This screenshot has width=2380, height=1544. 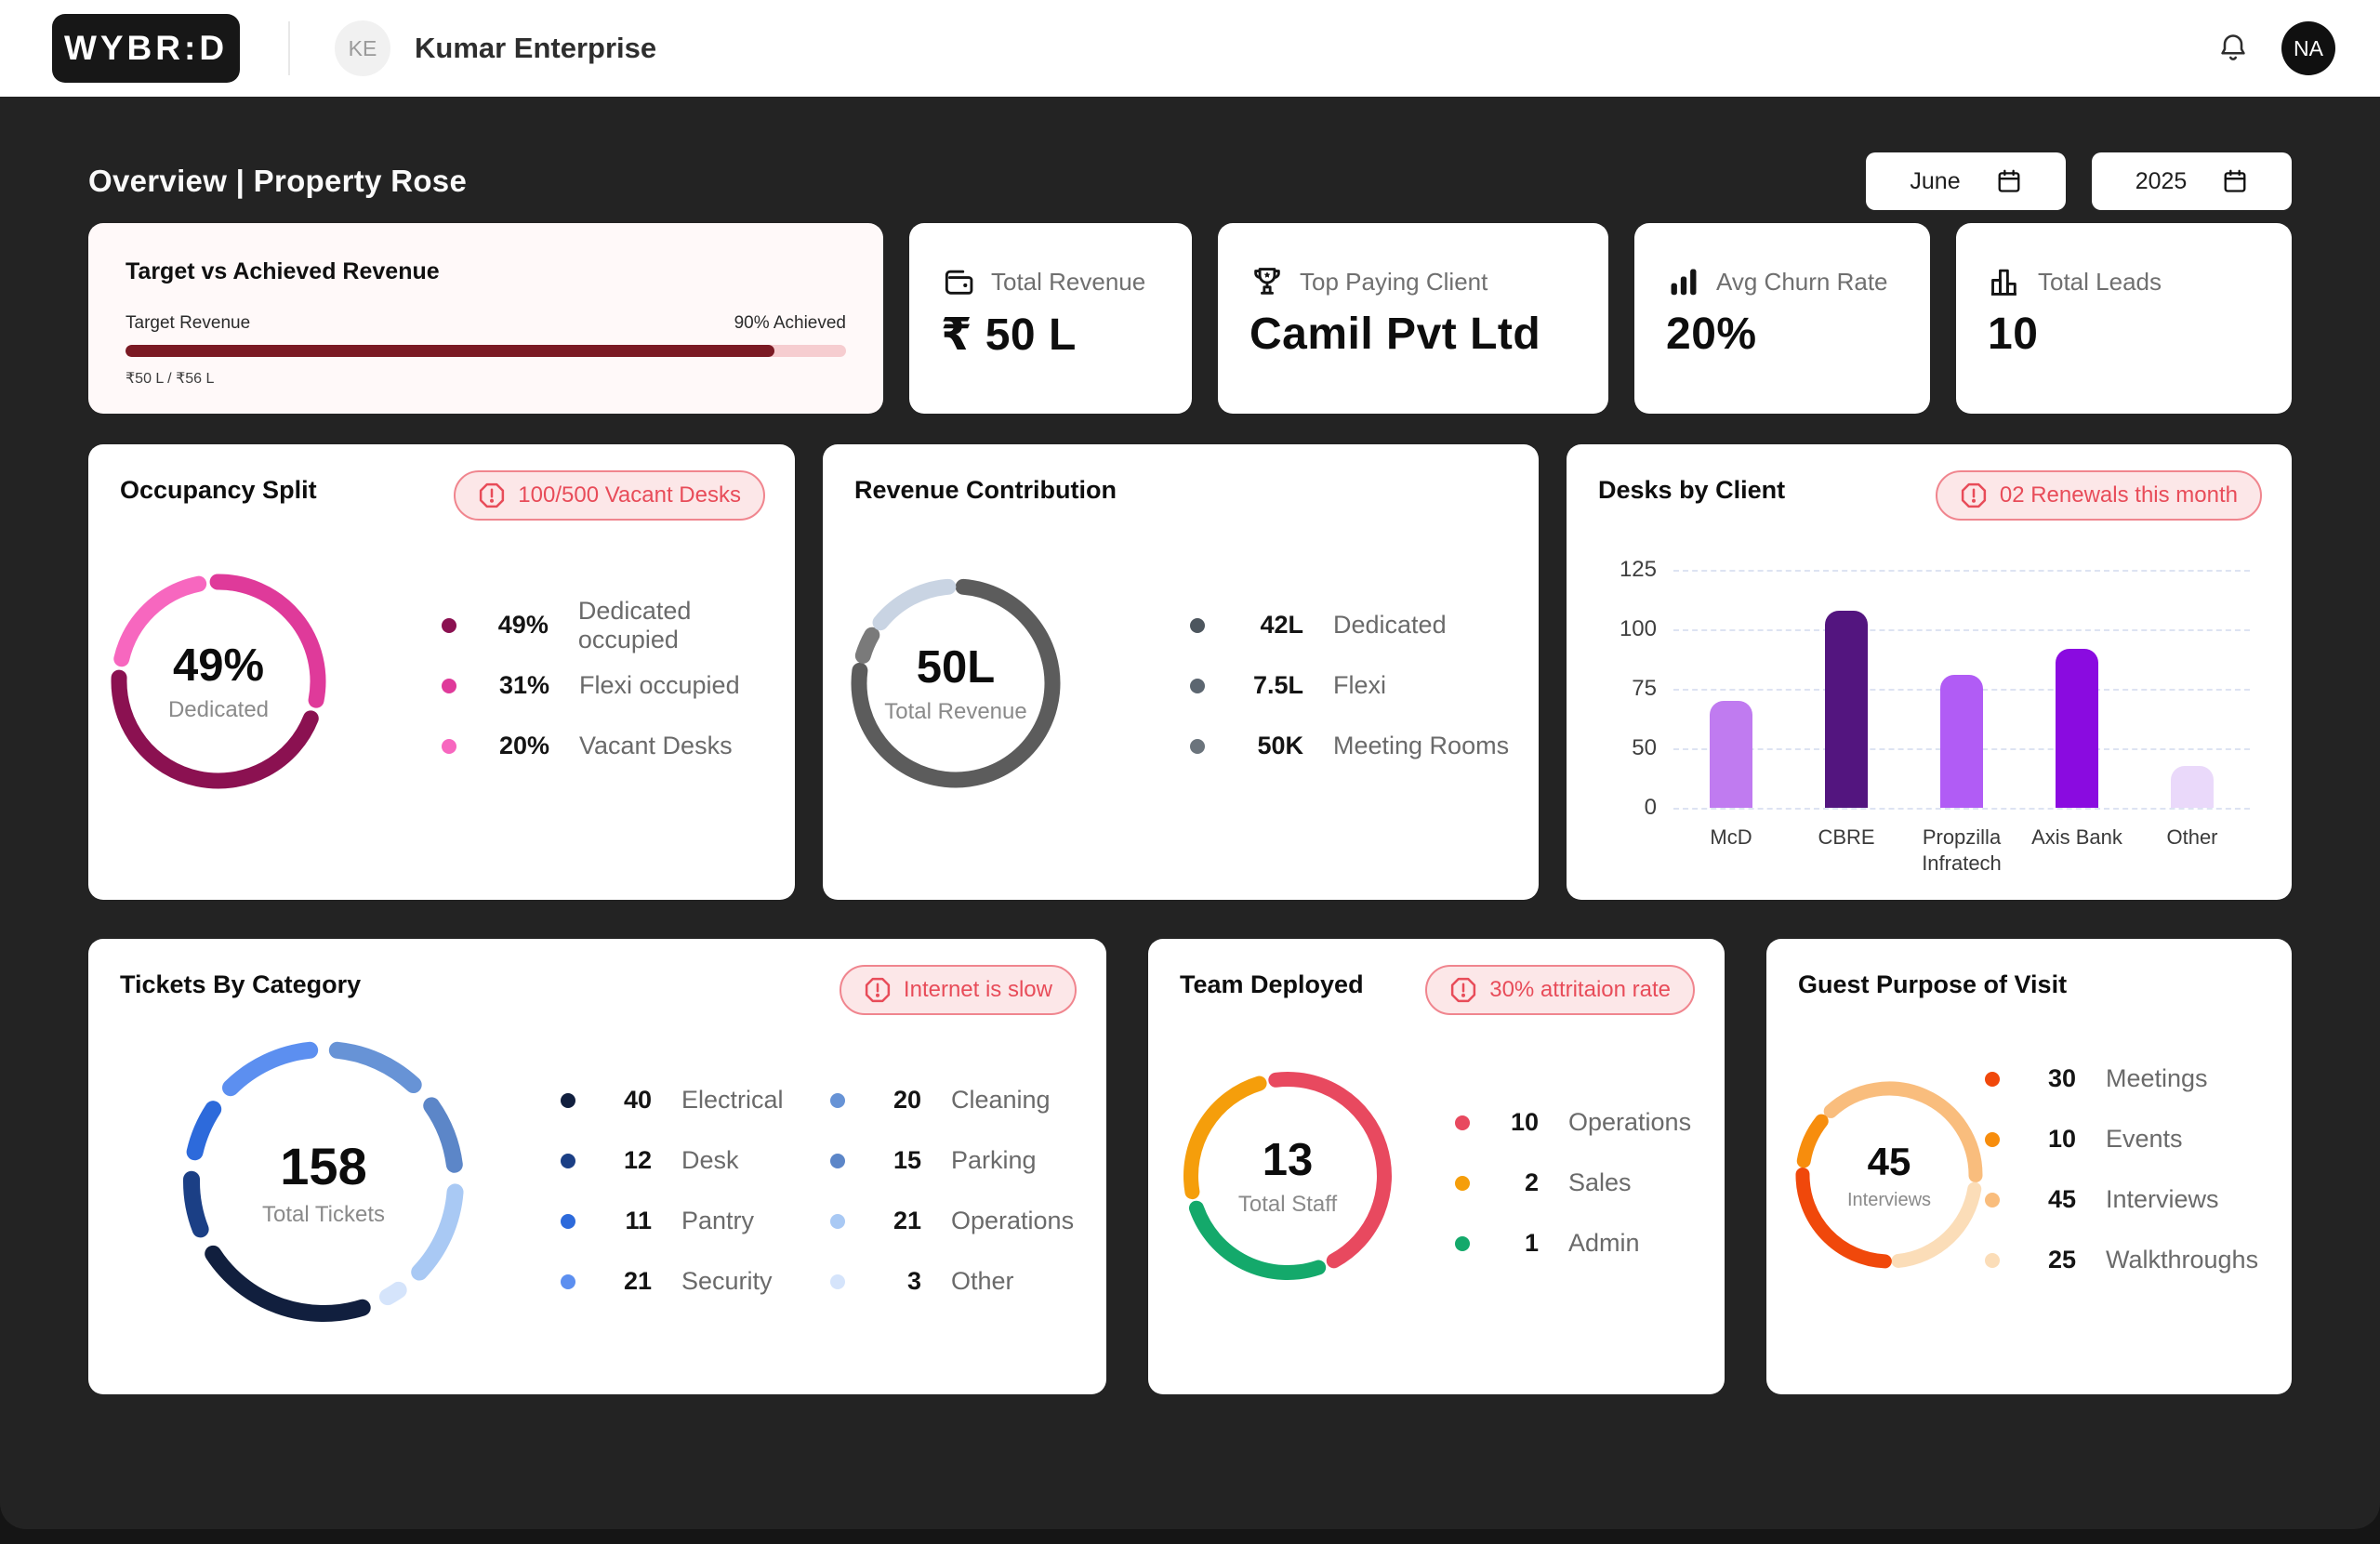 What do you see at coordinates (1394, 281) in the screenshot?
I see `kpi-label: Top Paying Client` at bounding box center [1394, 281].